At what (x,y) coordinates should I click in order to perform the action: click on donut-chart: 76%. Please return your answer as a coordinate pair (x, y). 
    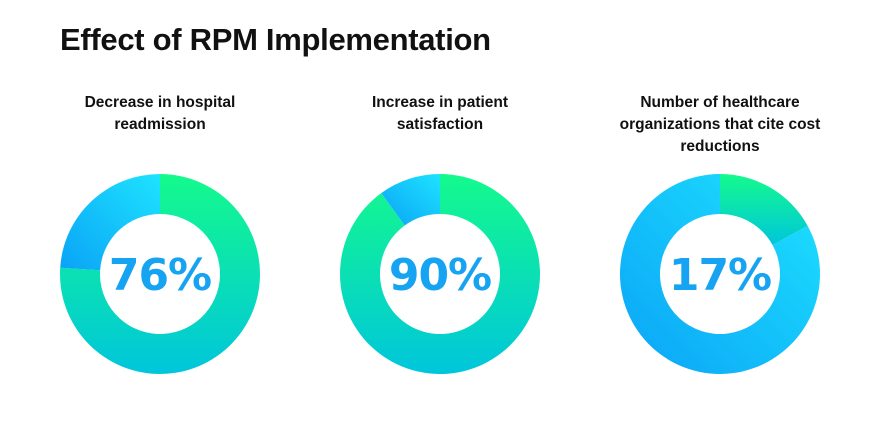
    Looking at the image, I should click on (160, 274).